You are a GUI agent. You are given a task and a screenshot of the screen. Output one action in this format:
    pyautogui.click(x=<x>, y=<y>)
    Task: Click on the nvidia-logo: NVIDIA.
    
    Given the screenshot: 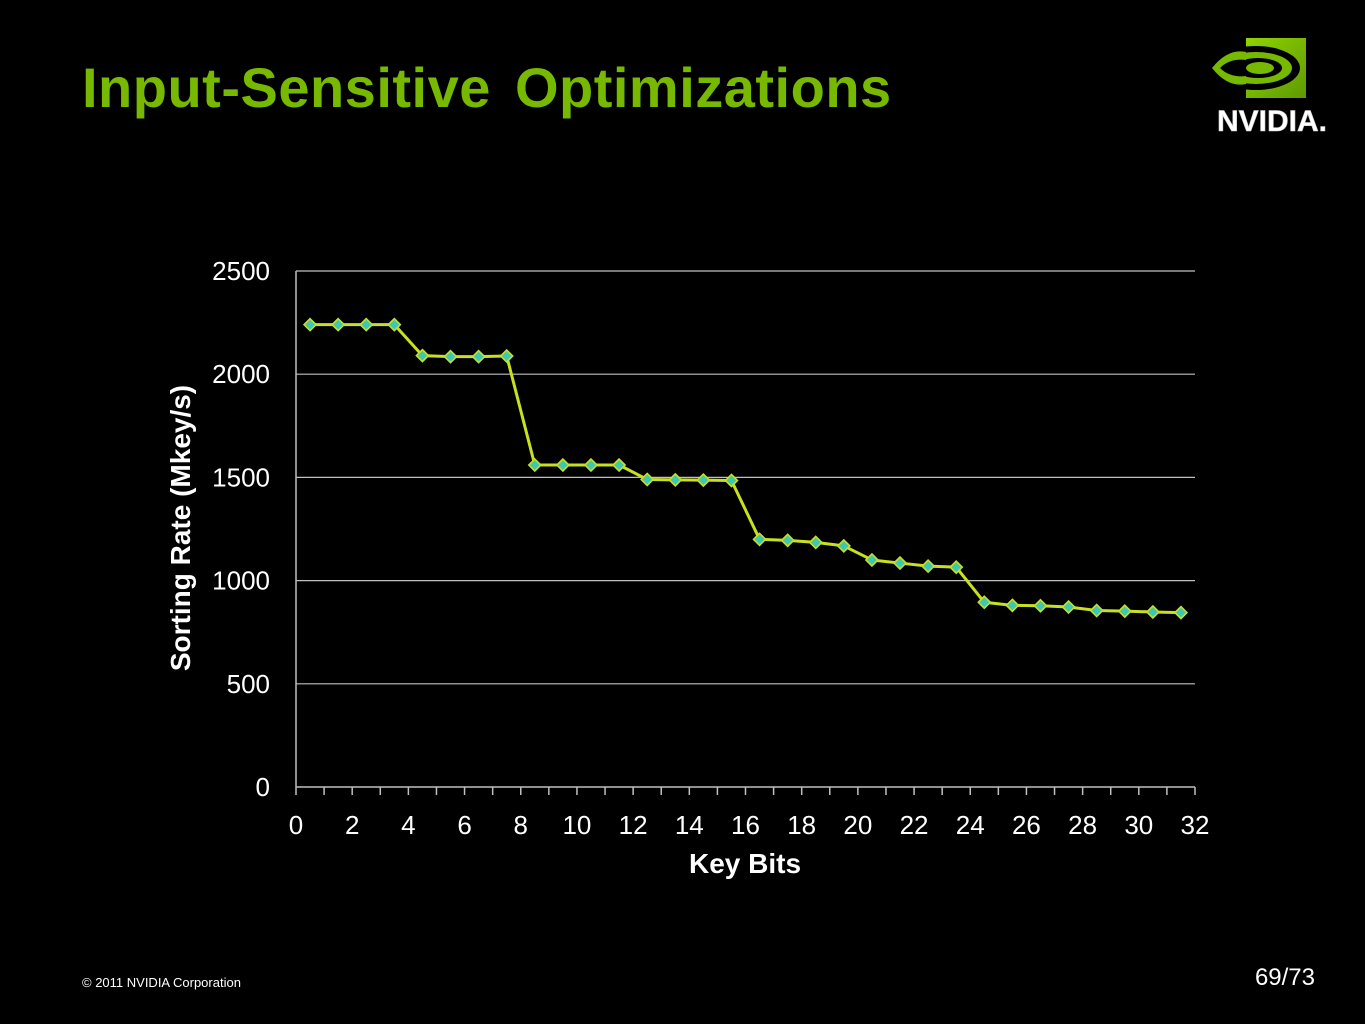 What is the action you would take?
    pyautogui.click(x=1264, y=88)
    